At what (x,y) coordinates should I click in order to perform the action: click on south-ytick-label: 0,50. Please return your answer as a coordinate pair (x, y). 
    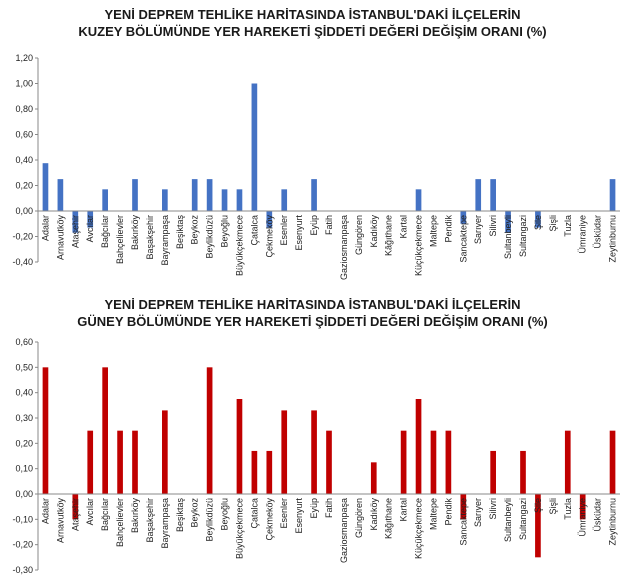
    Looking at the image, I should click on (24, 367).